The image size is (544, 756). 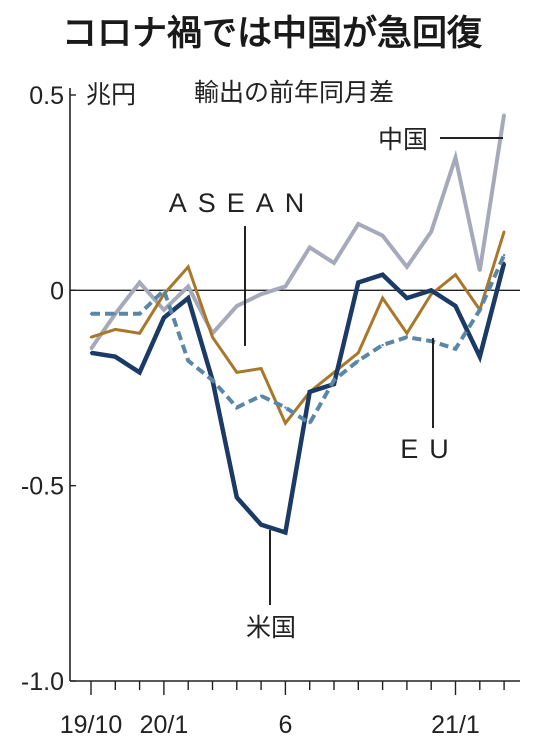 What do you see at coordinates (57, 291) in the screenshot?
I see `y-tick-label: 0` at bounding box center [57, 291].